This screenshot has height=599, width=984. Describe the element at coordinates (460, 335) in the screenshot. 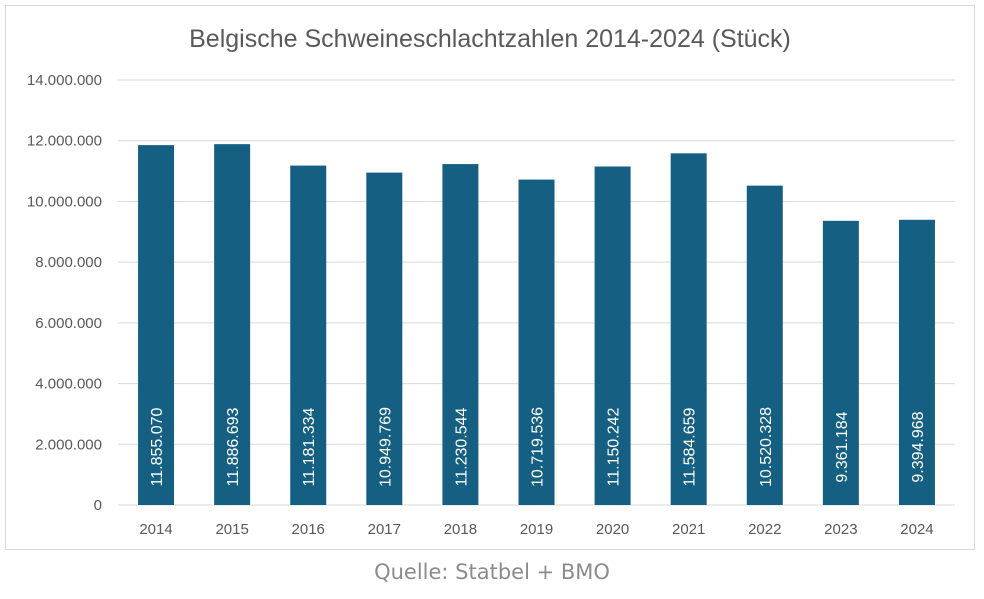

I see `bar-2018` at that location.